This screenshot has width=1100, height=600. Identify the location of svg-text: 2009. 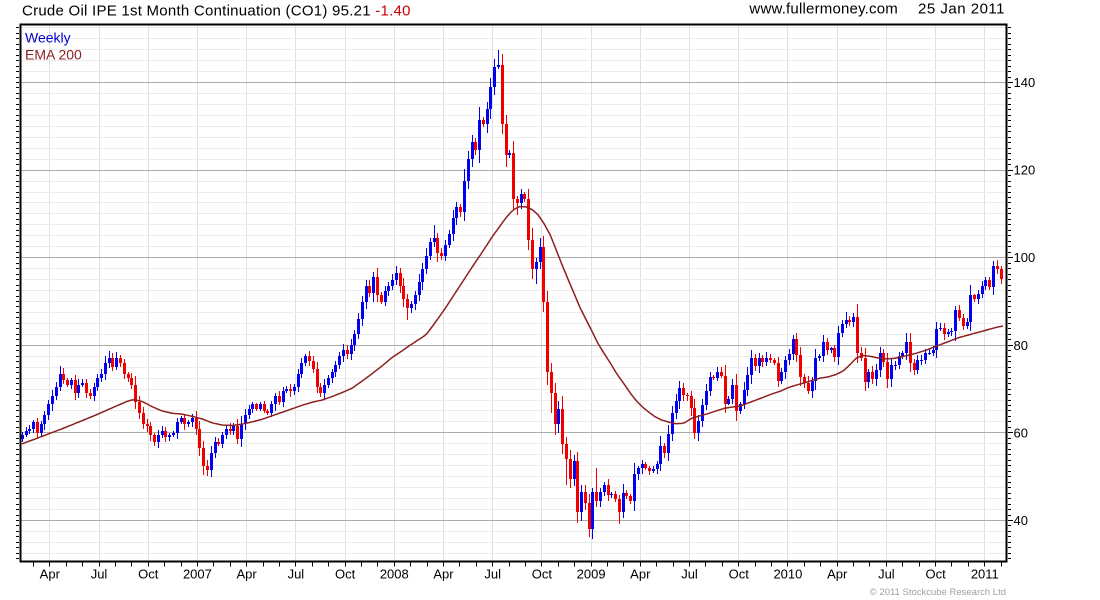
(591, 574).